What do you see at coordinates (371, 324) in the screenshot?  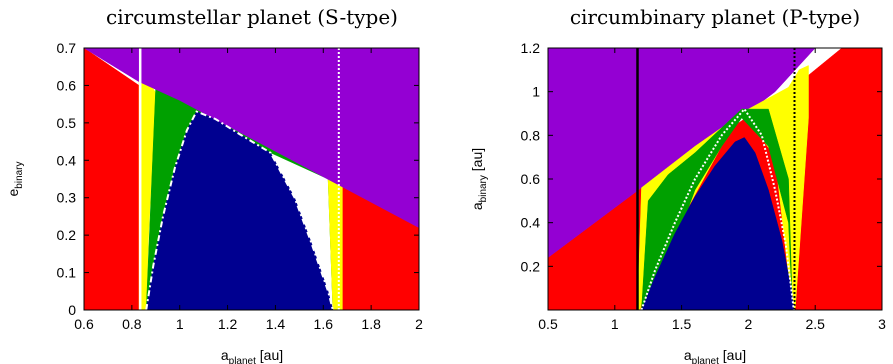 I see `x-tick-label: 1.8` at bounding box center [371, 324].